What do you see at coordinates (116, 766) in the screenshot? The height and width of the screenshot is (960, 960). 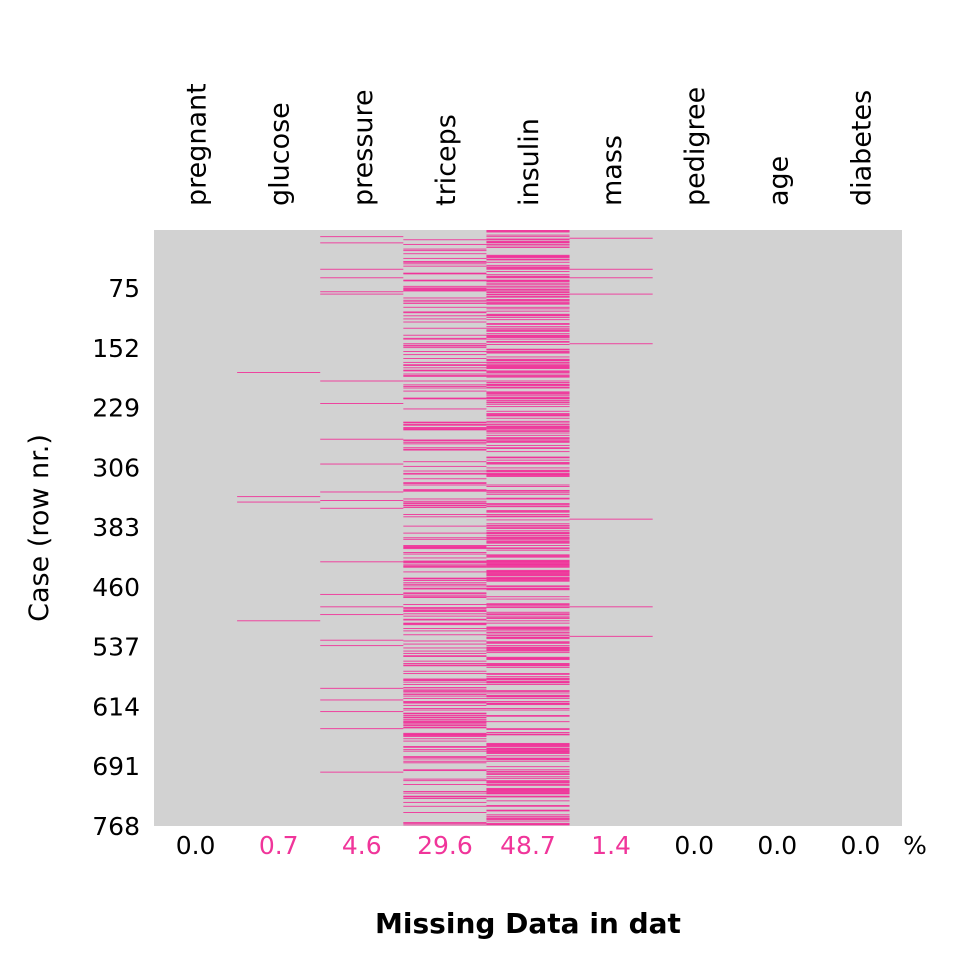 I see `y-tick-691: 691` at bounding box center [116, 766].